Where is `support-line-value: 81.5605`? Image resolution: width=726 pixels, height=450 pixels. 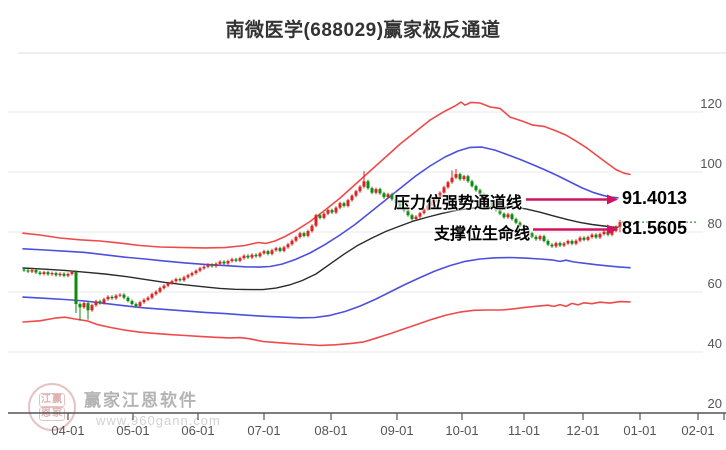 support-line-value: 81.5605 is located at coordinates (655, 228).